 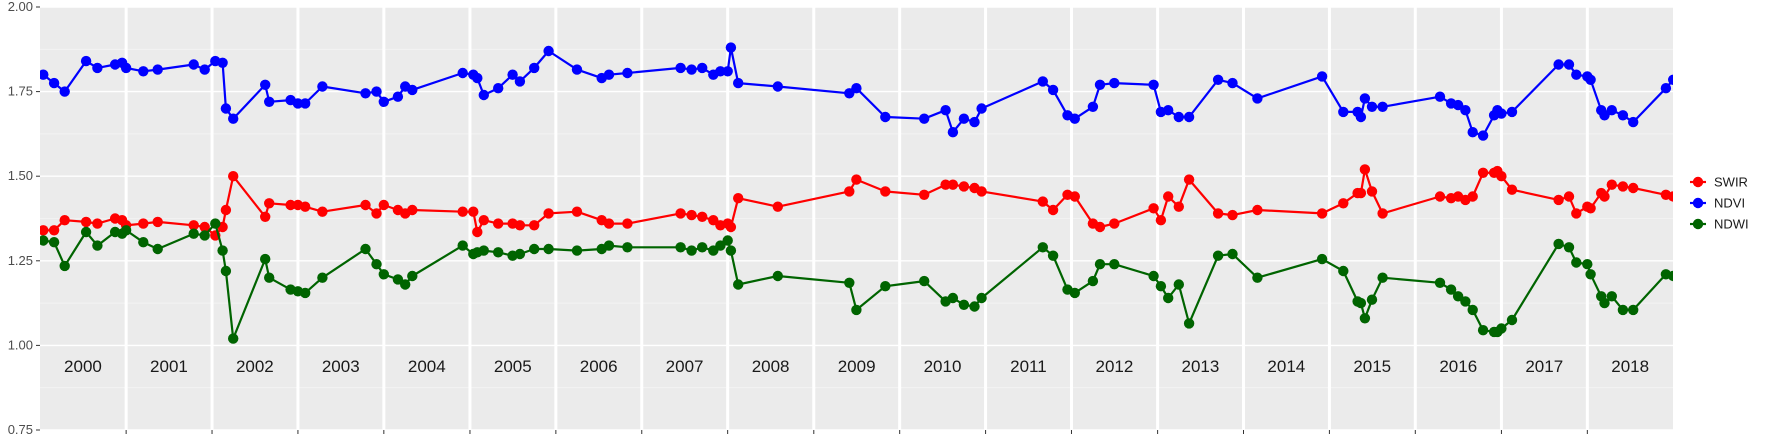 I want to click on y-tick-label: 0.75, so click(x=20, y=429).